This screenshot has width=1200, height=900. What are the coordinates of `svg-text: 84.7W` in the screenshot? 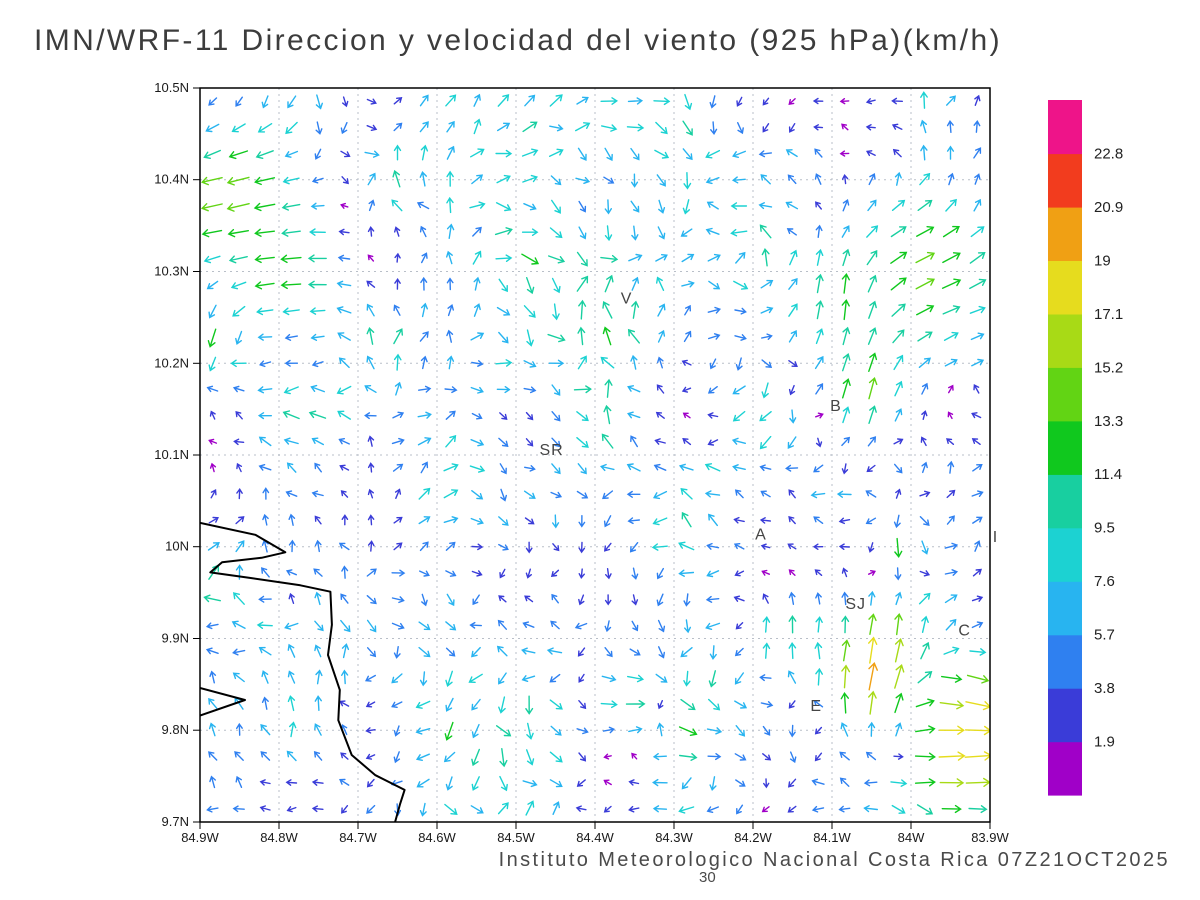 It's located at (358, 837).